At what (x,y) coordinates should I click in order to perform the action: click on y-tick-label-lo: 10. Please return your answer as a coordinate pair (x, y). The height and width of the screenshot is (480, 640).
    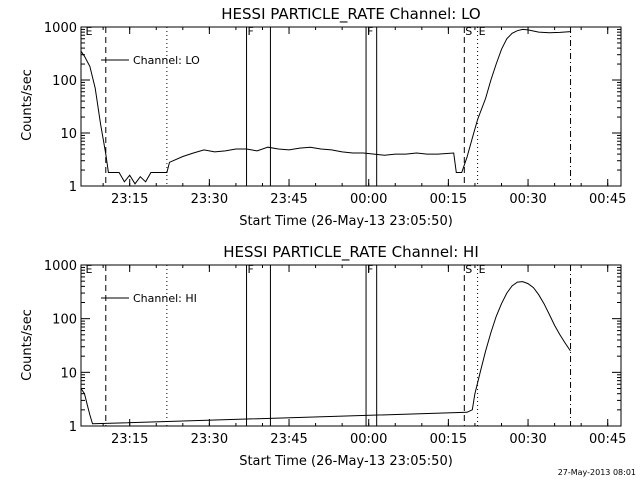
    Looking at the image, I should click on (68, 134).